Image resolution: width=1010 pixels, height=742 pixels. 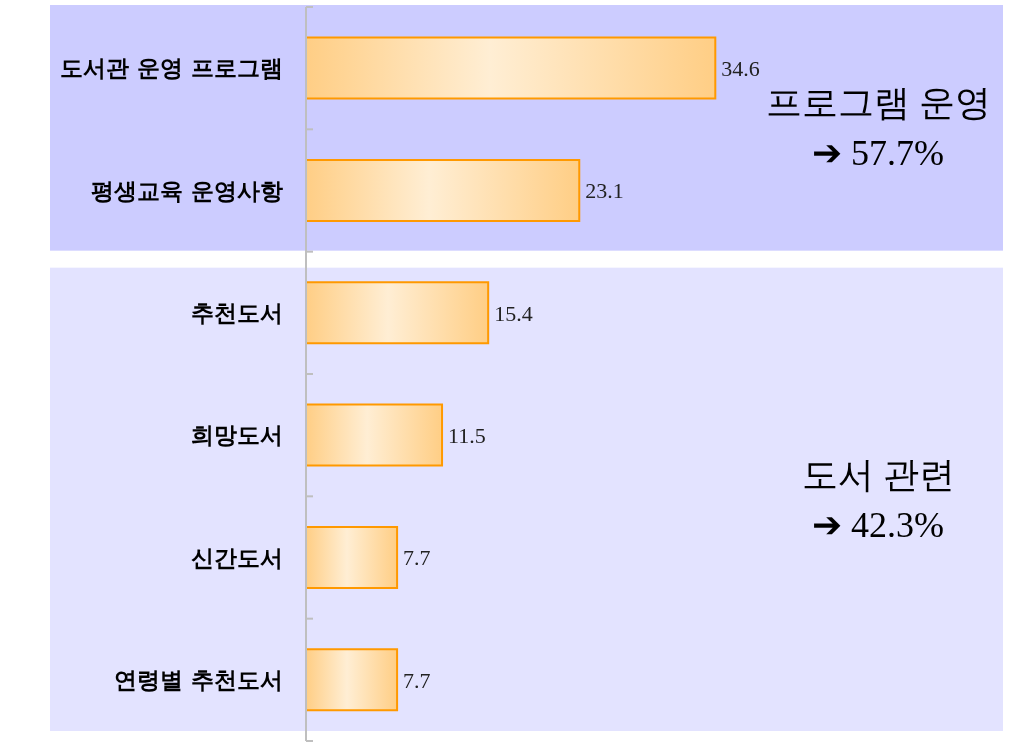 I want to click on y-tick-label: 희망도서, so click(x=237, y=435).